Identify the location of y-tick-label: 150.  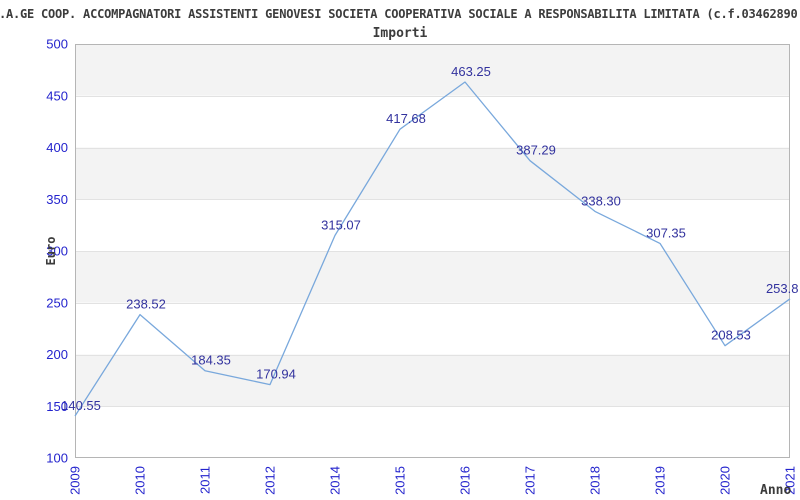
(57, 406).